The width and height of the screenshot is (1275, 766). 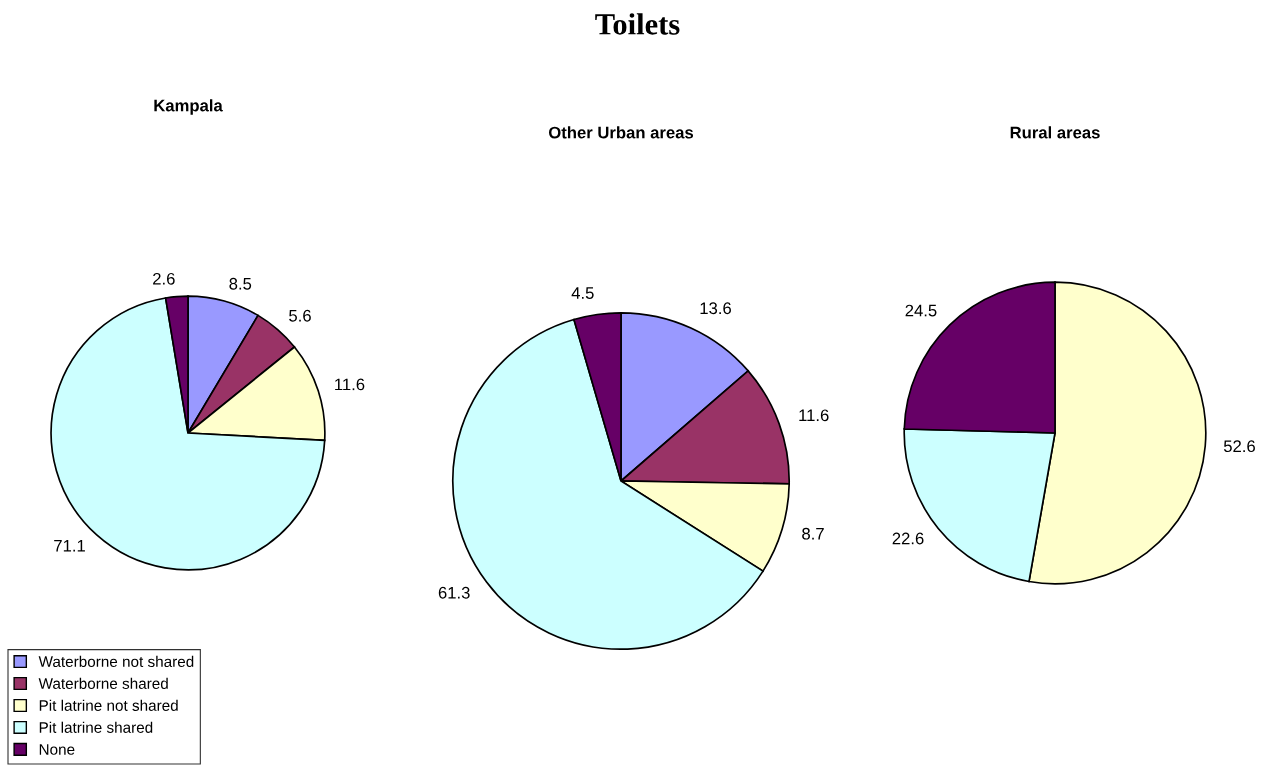 I want to click on text: Toilets, so click(x=637, y=24).